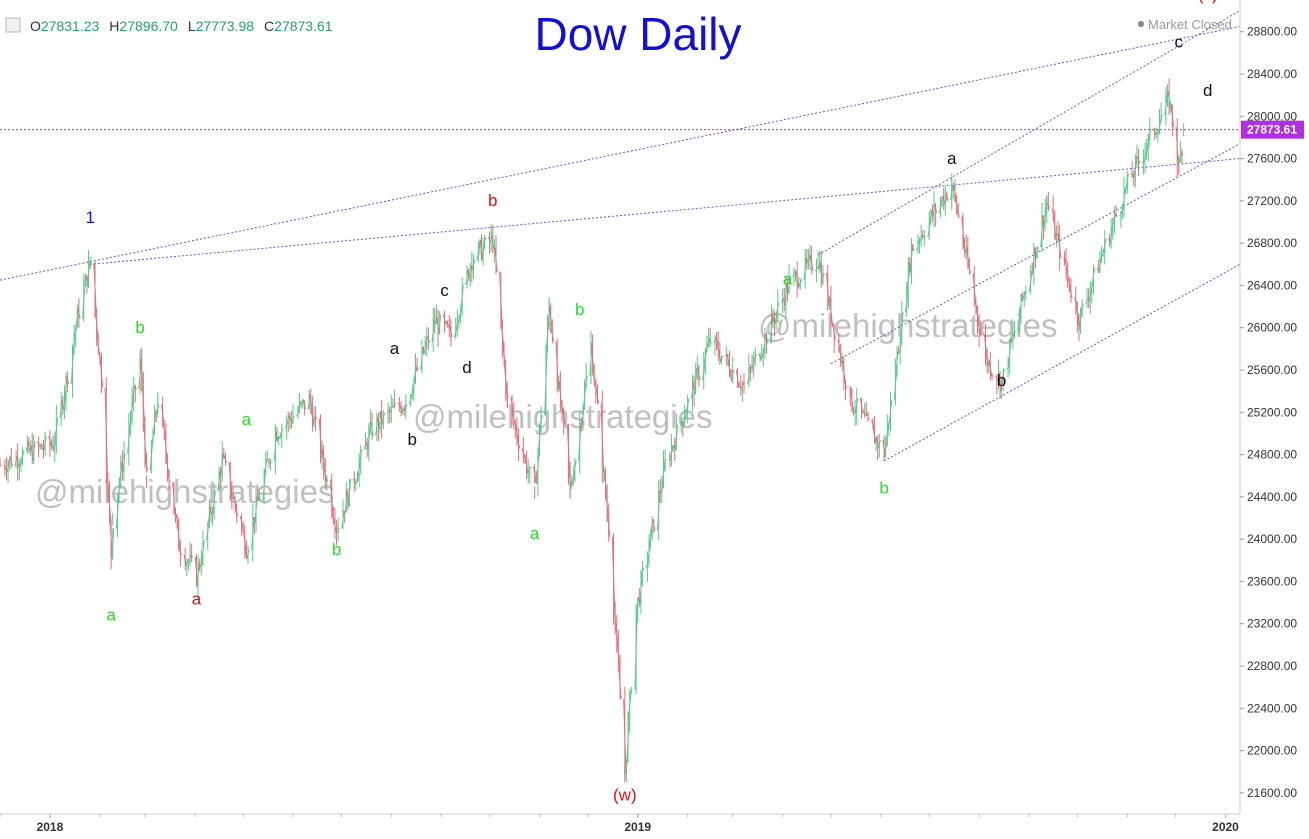 This screenshot has height=839, width=1309. What do you see at coordinates (1272, 539) in the screenshot?
I see `y-tick-label: 24000.00` at bounding box center [1272, 539].